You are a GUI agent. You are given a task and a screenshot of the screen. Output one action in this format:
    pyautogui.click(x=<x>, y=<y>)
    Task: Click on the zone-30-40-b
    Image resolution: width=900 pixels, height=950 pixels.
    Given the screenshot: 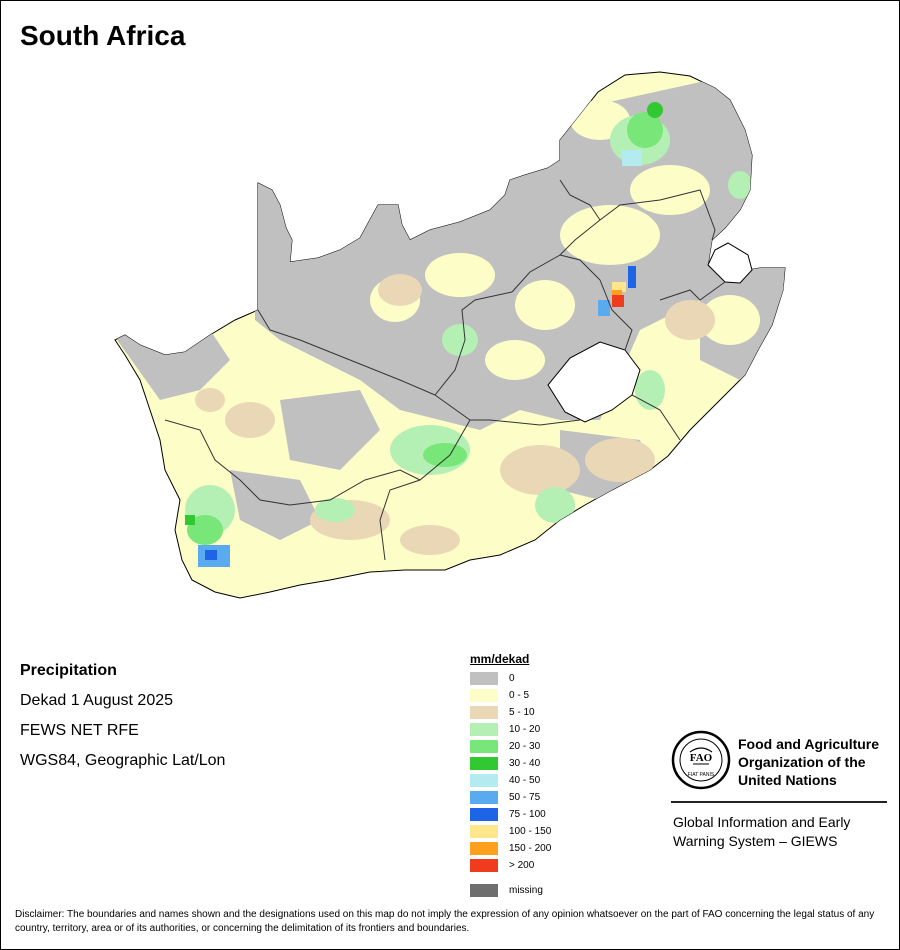 What is the action you would take?
    pyautogui.click(x=190, y=520)
    